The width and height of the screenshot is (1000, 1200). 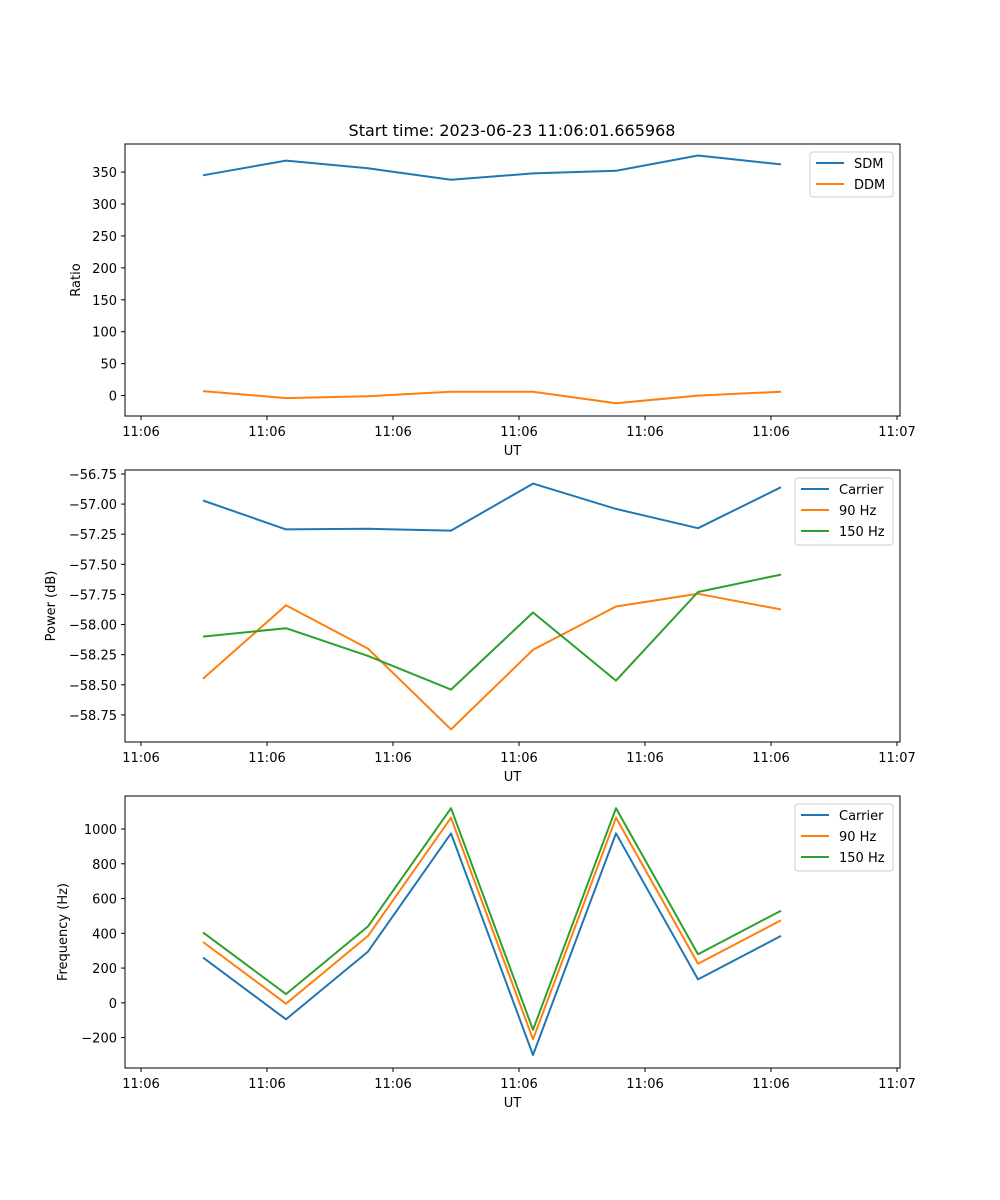 What do you see at coordinates (104, 865) in the screenshot?
I see `y-tick-label: 800` at bounding box center [104, 865].